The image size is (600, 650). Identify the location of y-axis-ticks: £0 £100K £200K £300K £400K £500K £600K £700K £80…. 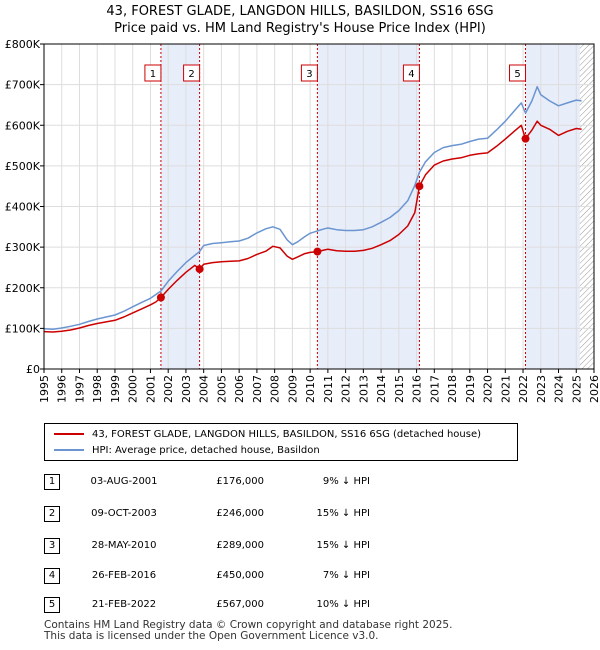
(24, 207).